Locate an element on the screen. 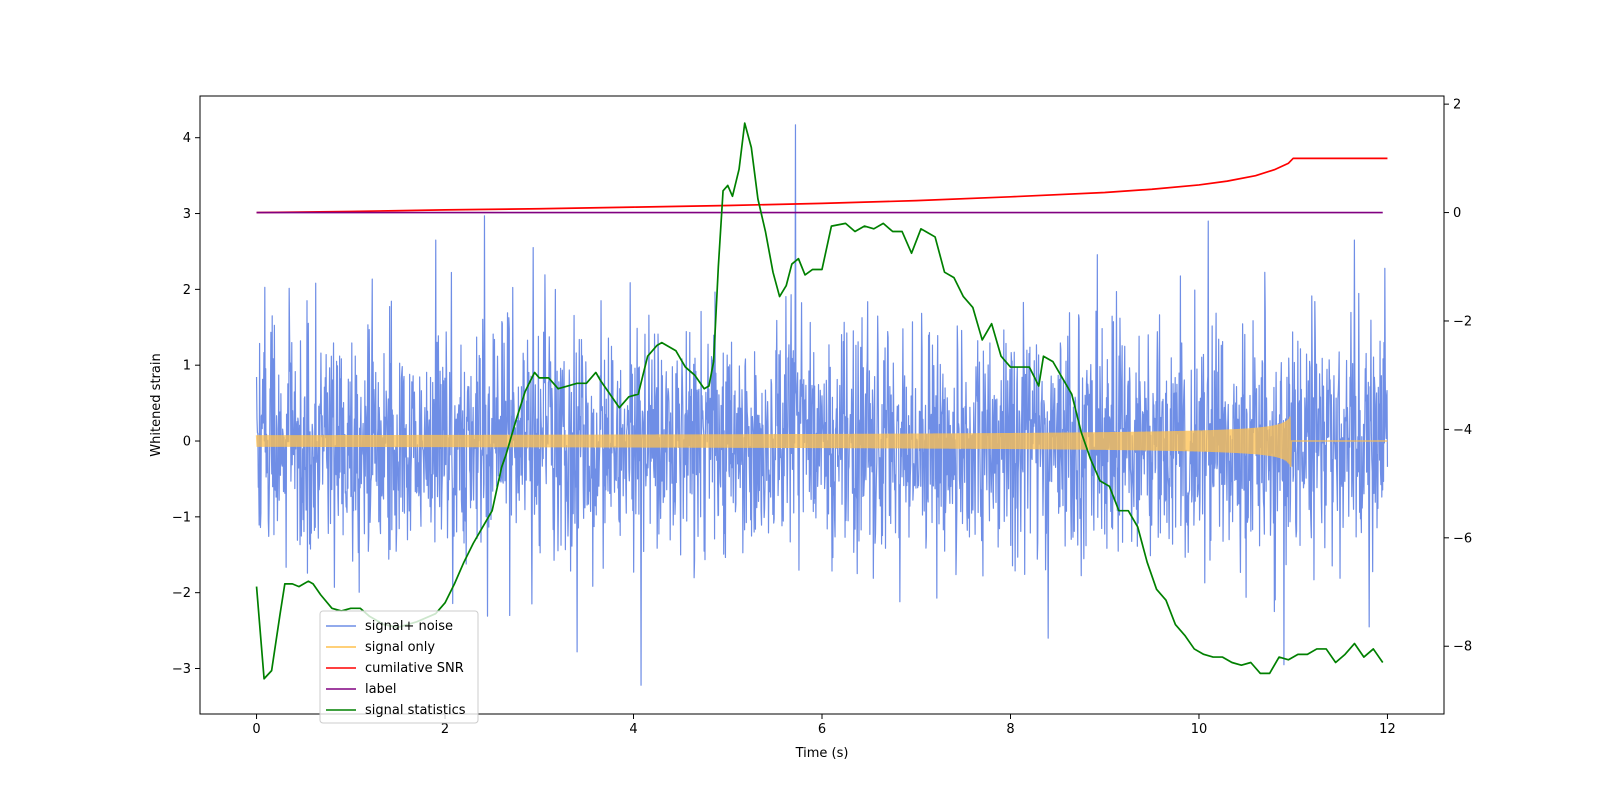 The width and height of the screenshot is (1600, 800). x-tick-label: 0 is located at coordinates (256, 729).